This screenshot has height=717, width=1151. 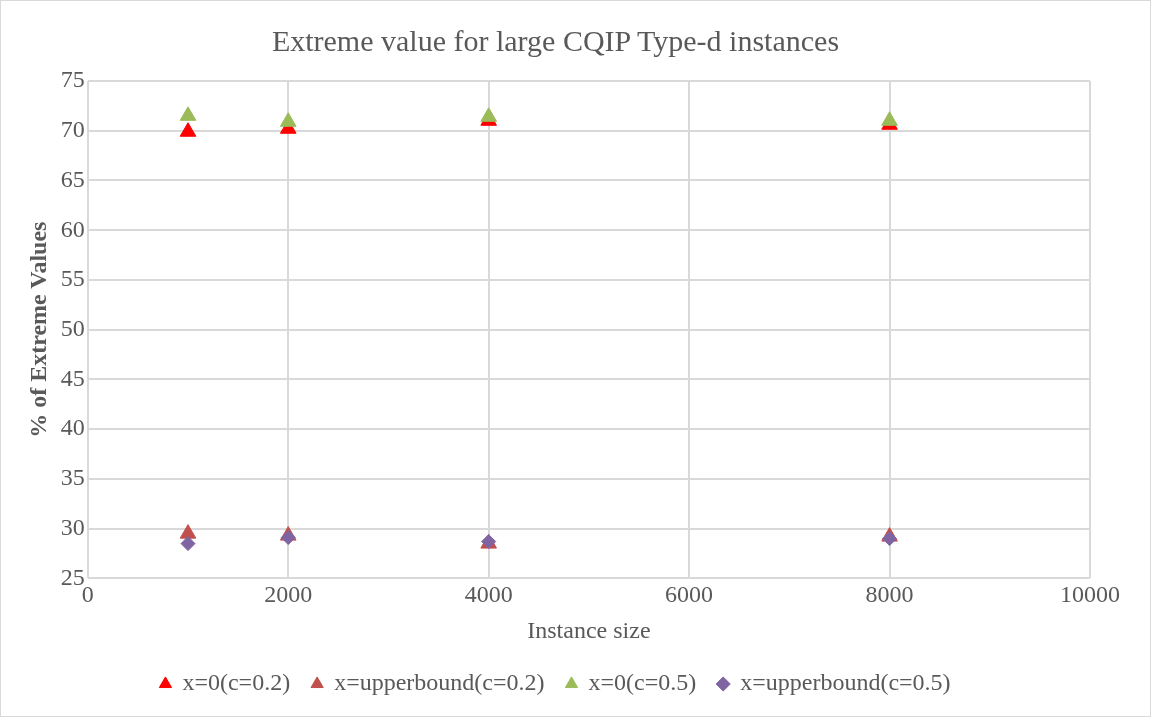 I want to click on x-tick-label: 10000, so click(x=1090, y=594).